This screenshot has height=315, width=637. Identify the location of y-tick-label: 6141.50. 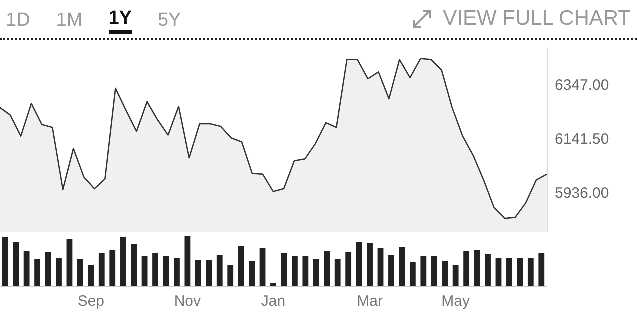
(582, 139).